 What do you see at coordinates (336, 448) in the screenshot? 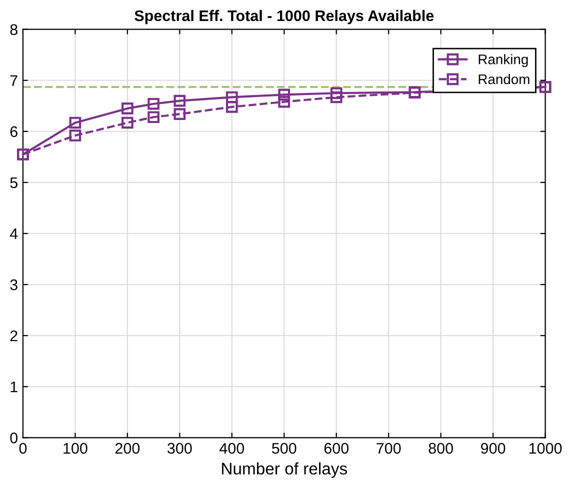
I see `x-tick-label: 600` at bounding box center [336, 448].